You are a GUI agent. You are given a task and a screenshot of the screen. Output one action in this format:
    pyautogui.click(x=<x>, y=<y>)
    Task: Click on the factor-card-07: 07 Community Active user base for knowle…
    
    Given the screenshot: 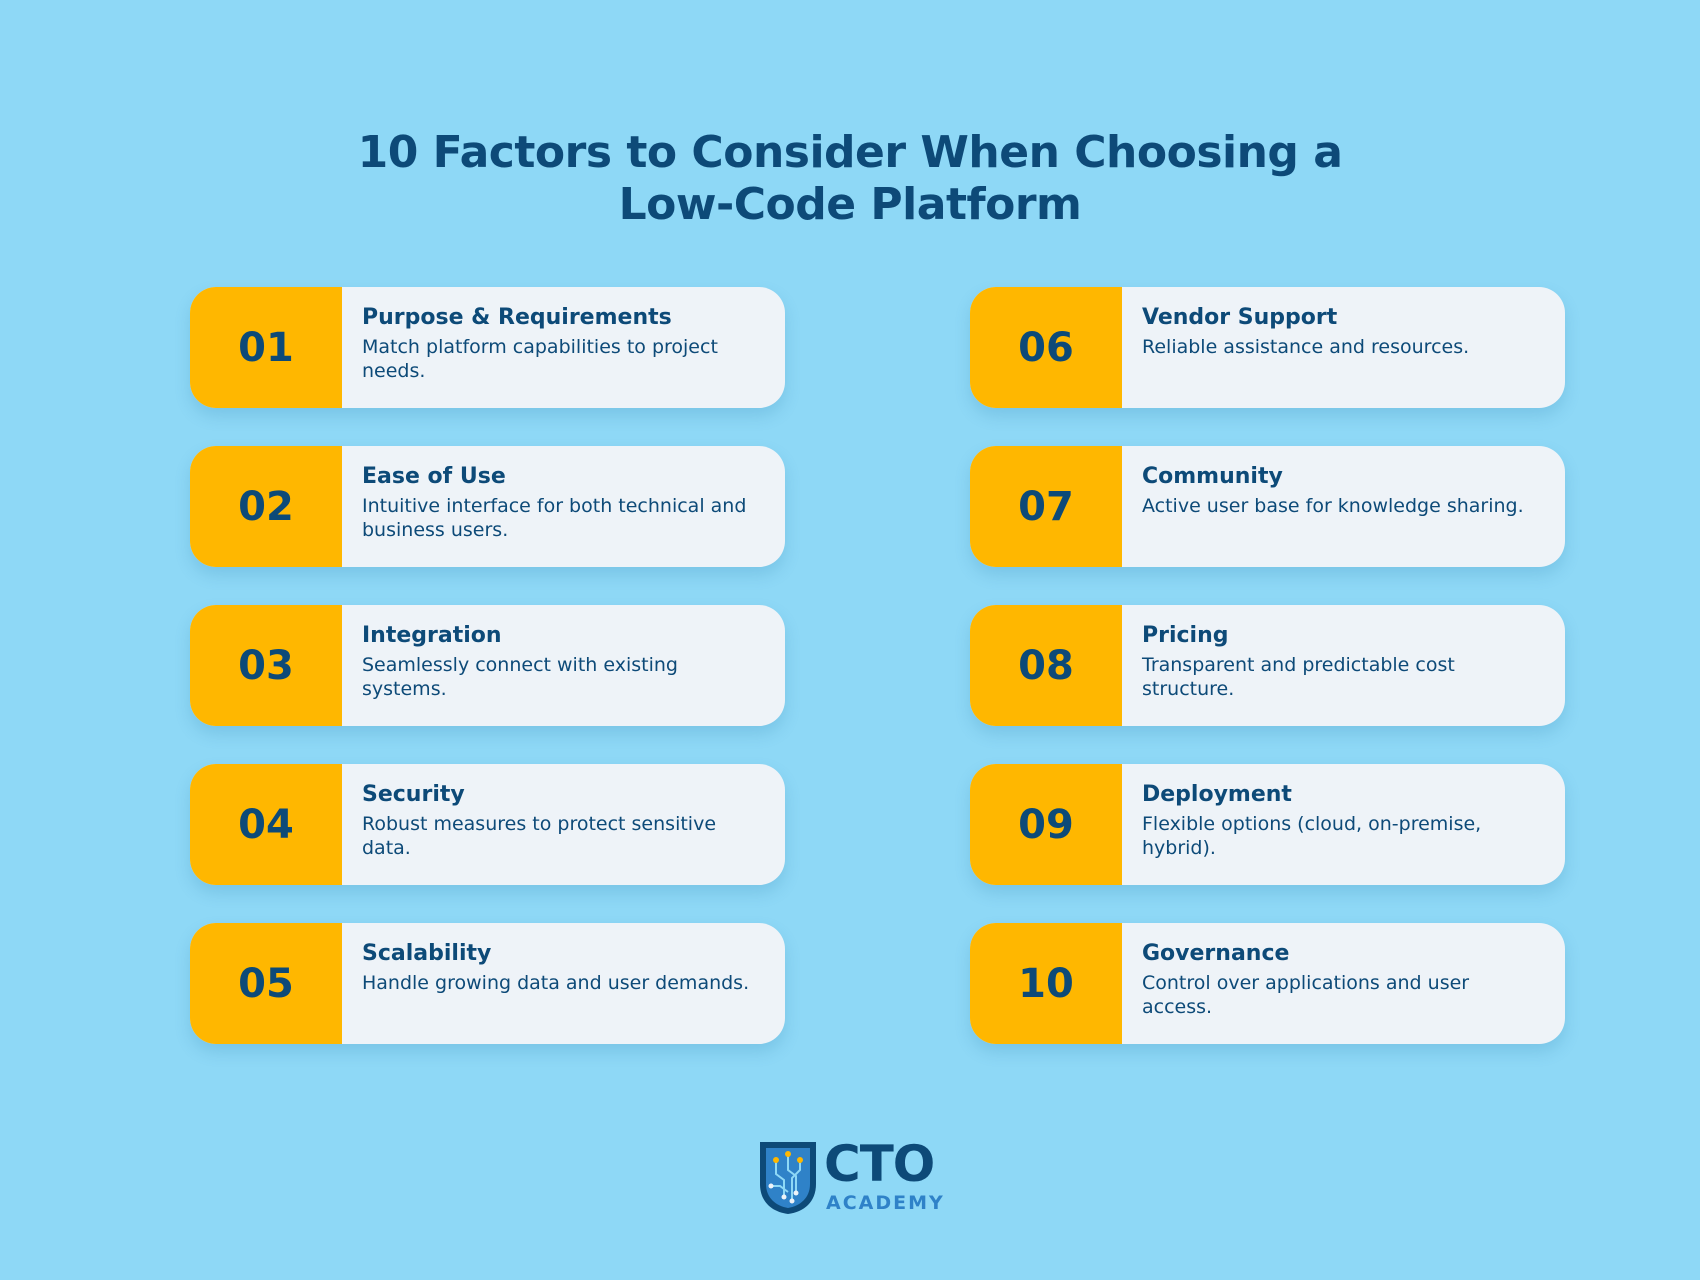 What is the action you would take?
    pyautogui.click(x=1267, y=506)
    